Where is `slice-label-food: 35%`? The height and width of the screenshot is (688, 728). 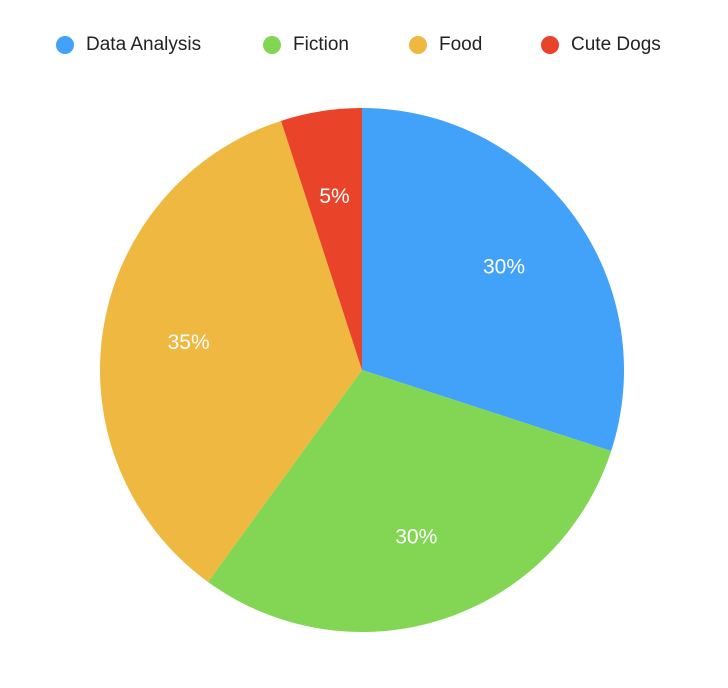 slice-label-food: 35% is located at coordinates (189, 342).